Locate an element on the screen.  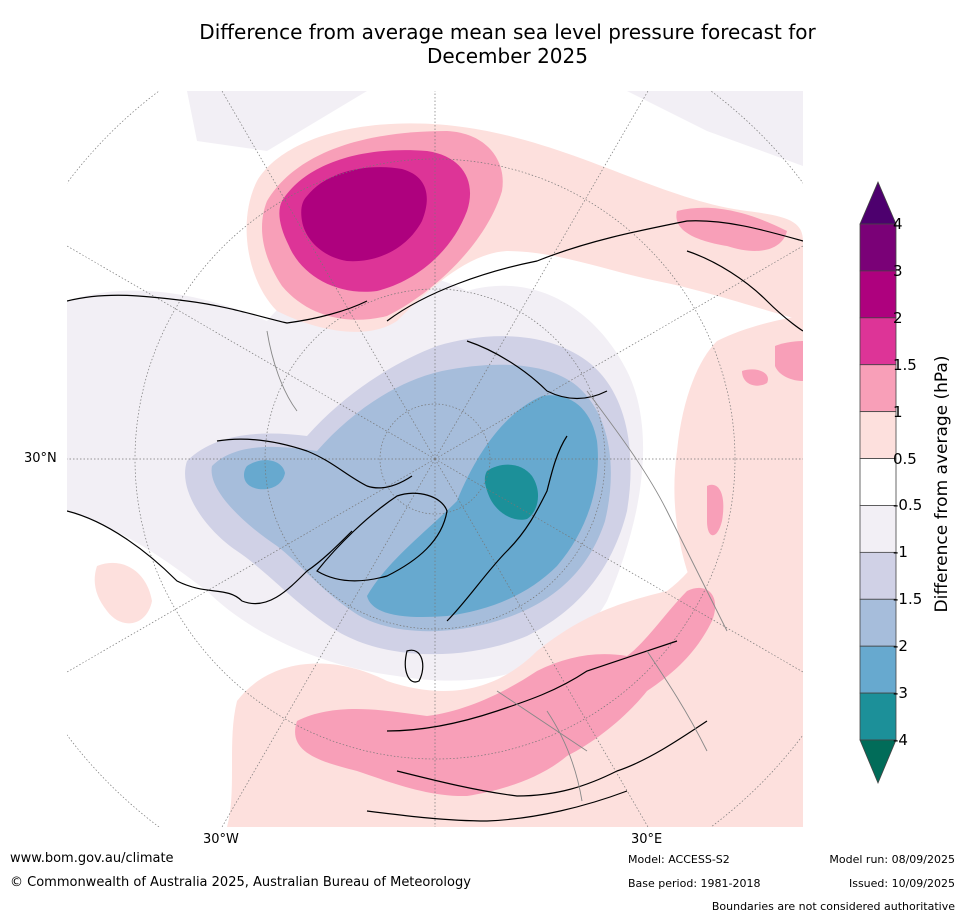
colorbar-tick-label: 4 is located at coordinates (898, 224).